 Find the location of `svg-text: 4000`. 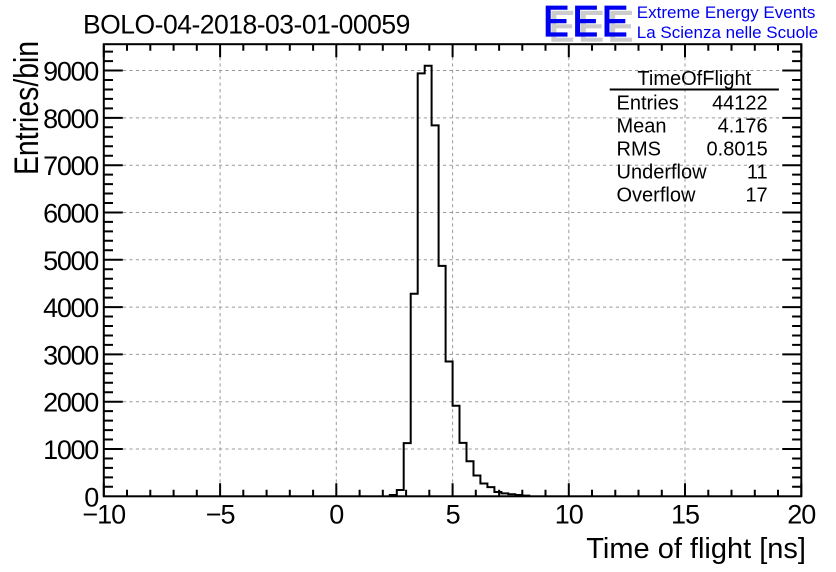

svg-text: 4000 is located at coordinates (70, 308).